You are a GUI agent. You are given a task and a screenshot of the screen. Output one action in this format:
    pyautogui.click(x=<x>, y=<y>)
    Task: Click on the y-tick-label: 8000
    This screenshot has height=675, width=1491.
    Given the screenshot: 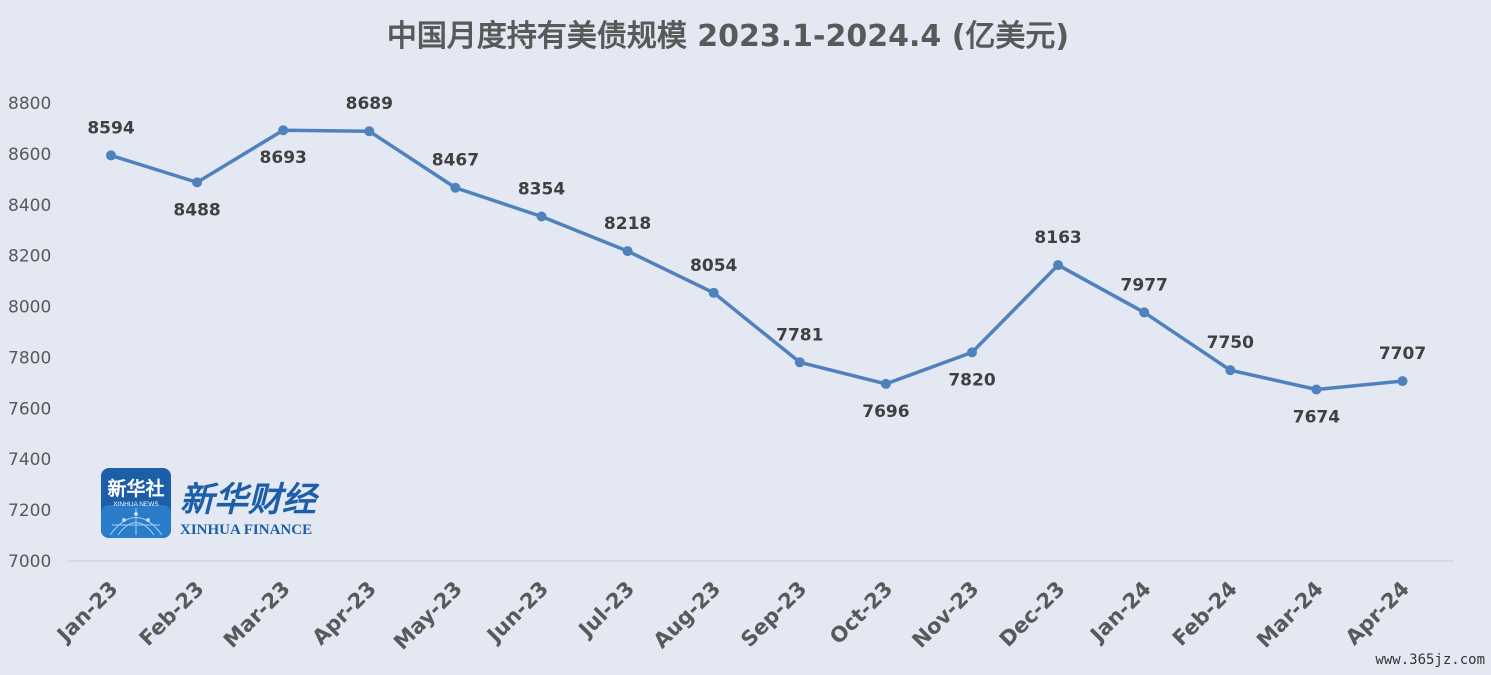 What is the action you would take?
    pyautogui.click(x=29, y=308)
    